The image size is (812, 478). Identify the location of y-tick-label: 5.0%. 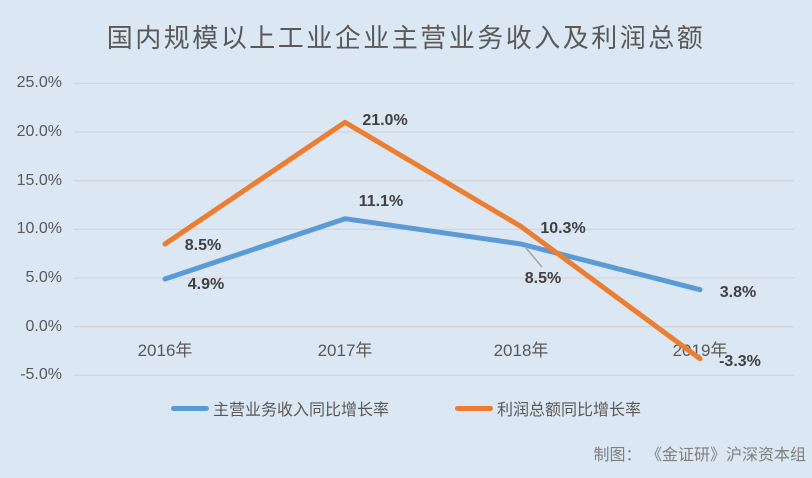
(43, 278).